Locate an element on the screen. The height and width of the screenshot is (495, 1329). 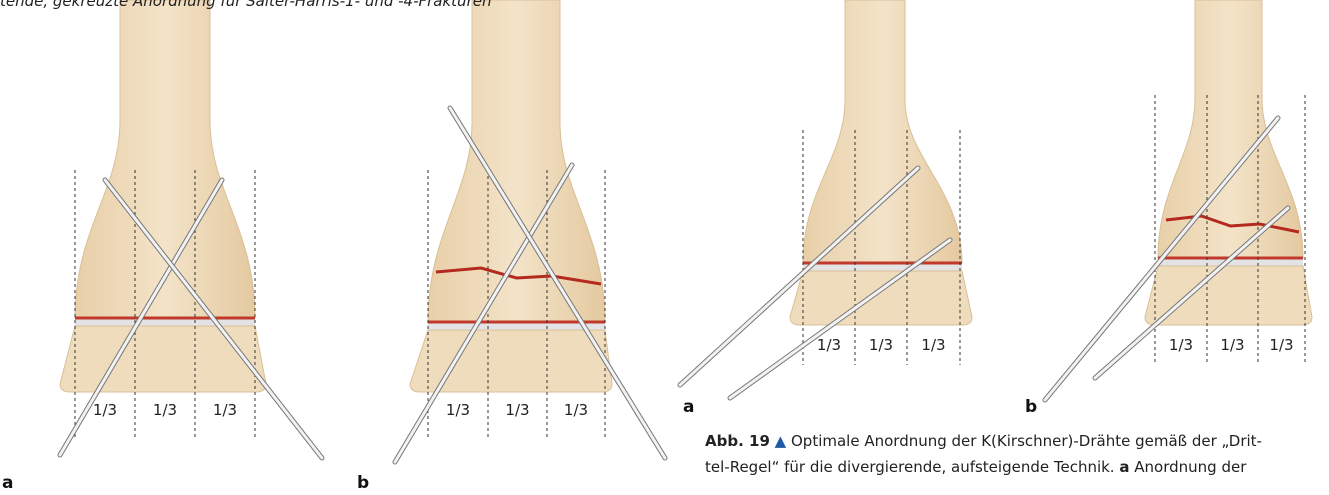
caption-text: Anordnung der is located at coordinates (1190, 467).